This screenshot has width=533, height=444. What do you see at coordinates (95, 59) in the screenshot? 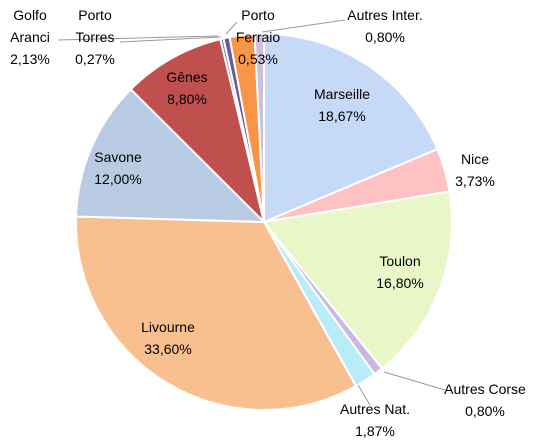
I see `value-label: 0,27%` at bounding box center [95, 59].